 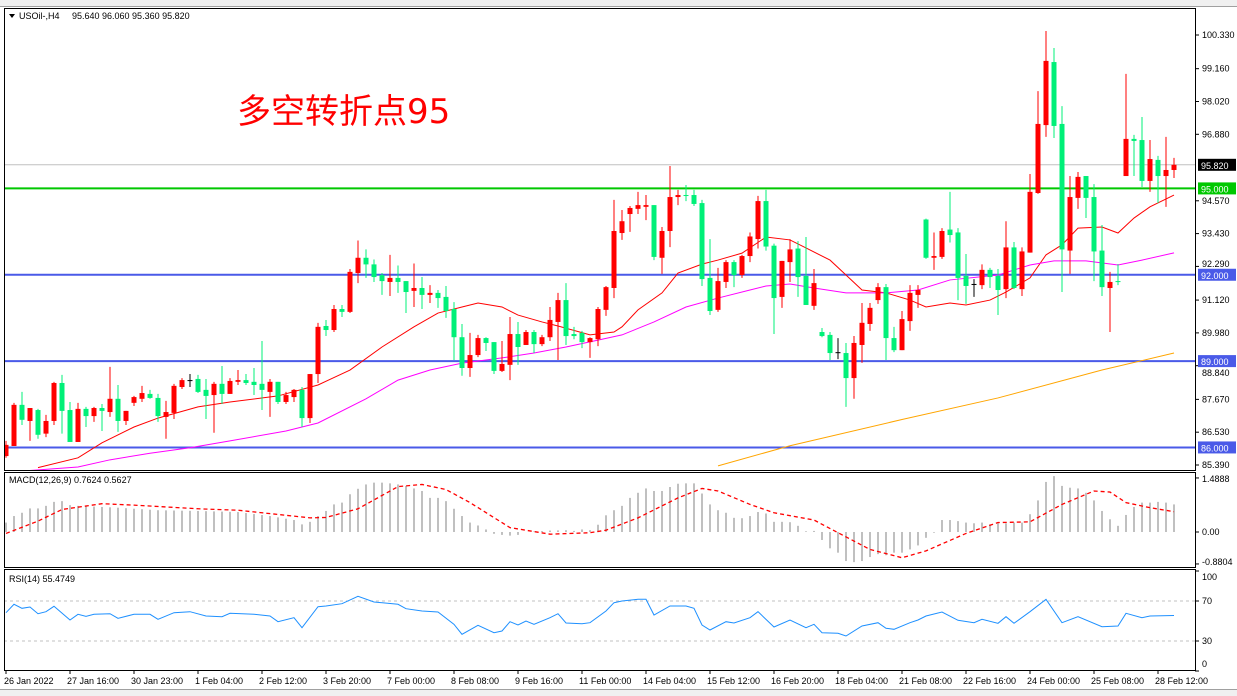 I want to click on current-price-label: 95.820, so click(x=1215, y=166).